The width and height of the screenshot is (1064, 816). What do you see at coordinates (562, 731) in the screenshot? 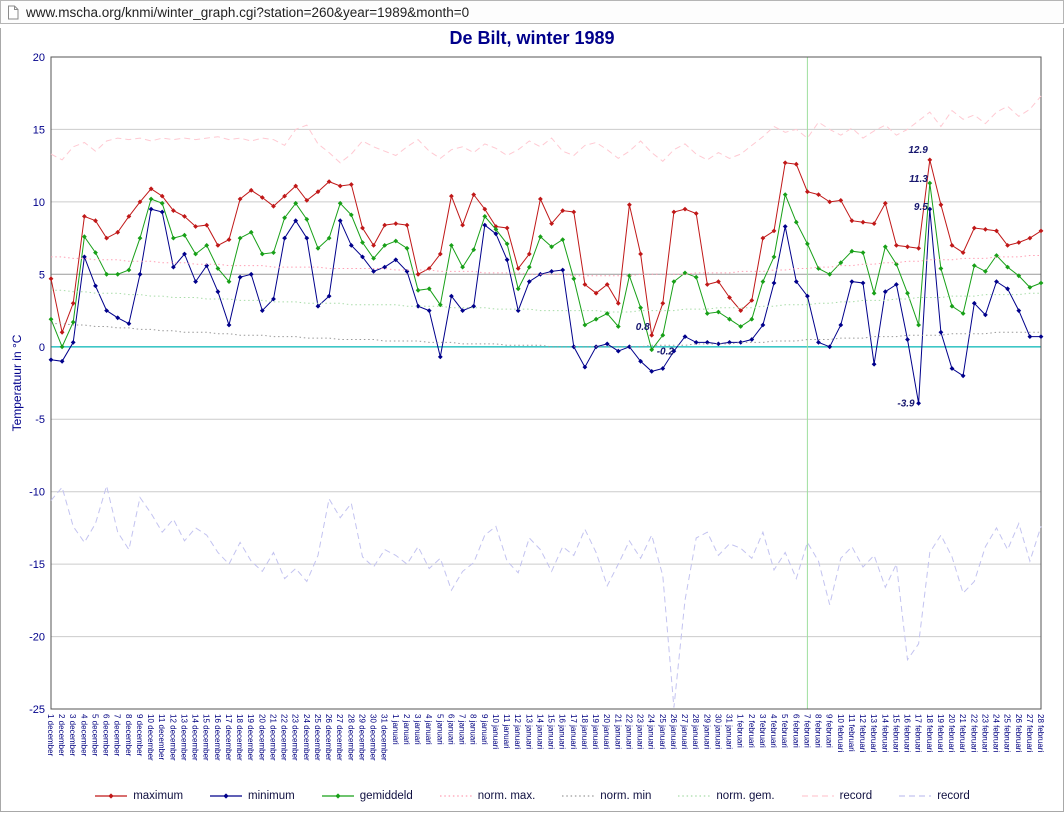
I see `svg-text: 16 januari` at bounding box center [562, 731].